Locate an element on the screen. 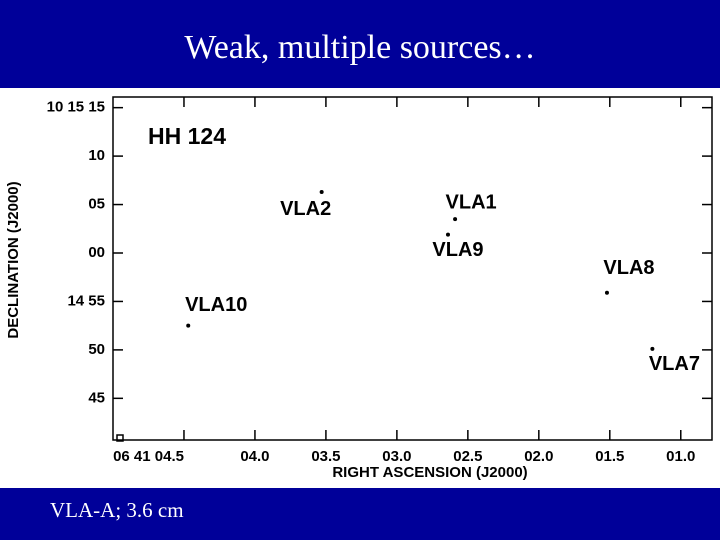 The width and height of the screenshot is (720, 540). y-tick-label: 50 is located at coordinates (96, 349).